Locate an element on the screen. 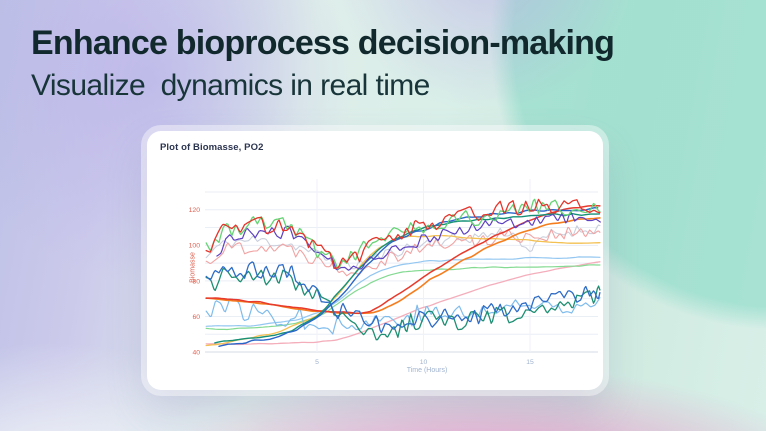  x-tick-label: 5 is located at coordinates (317, 362).